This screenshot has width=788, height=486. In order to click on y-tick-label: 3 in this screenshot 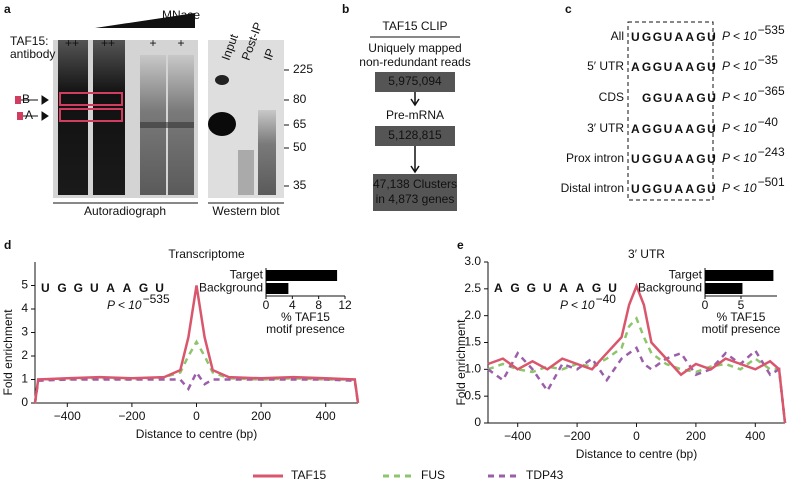, I will do `click(24, 332)`.